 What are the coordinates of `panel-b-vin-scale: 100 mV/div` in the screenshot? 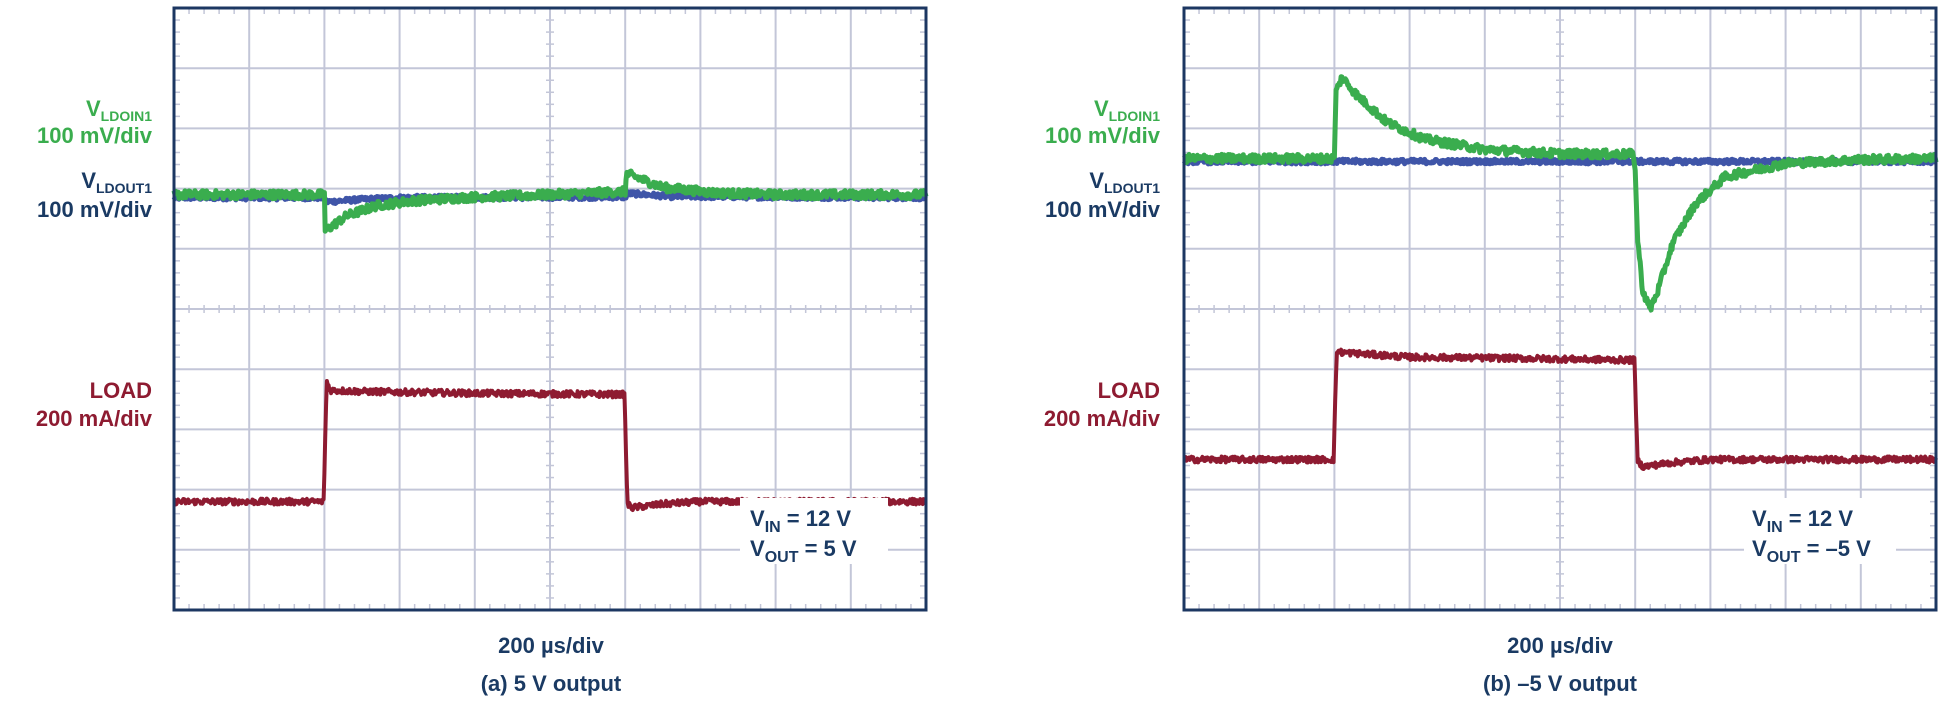 It's located at (1103, 135).